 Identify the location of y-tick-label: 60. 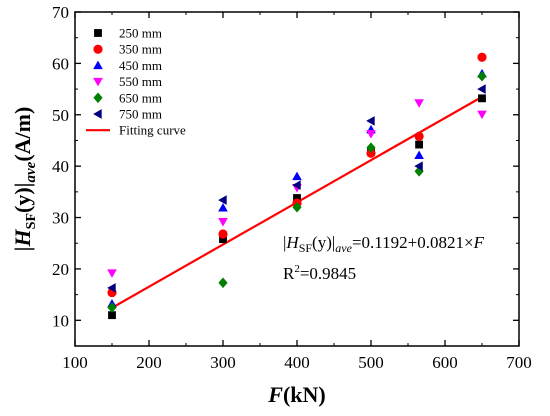
(60, 63).